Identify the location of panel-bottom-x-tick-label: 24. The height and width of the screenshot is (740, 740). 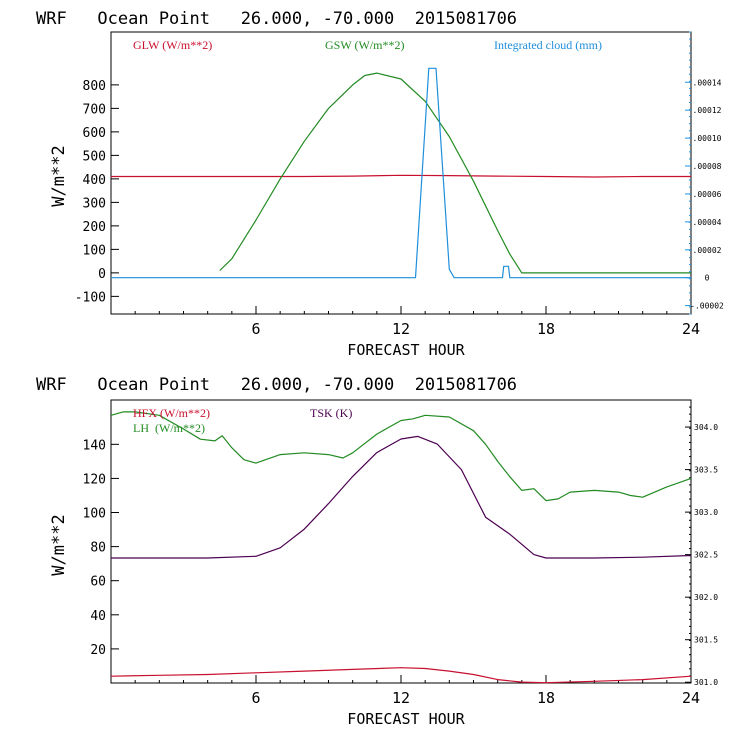
(691, 698).